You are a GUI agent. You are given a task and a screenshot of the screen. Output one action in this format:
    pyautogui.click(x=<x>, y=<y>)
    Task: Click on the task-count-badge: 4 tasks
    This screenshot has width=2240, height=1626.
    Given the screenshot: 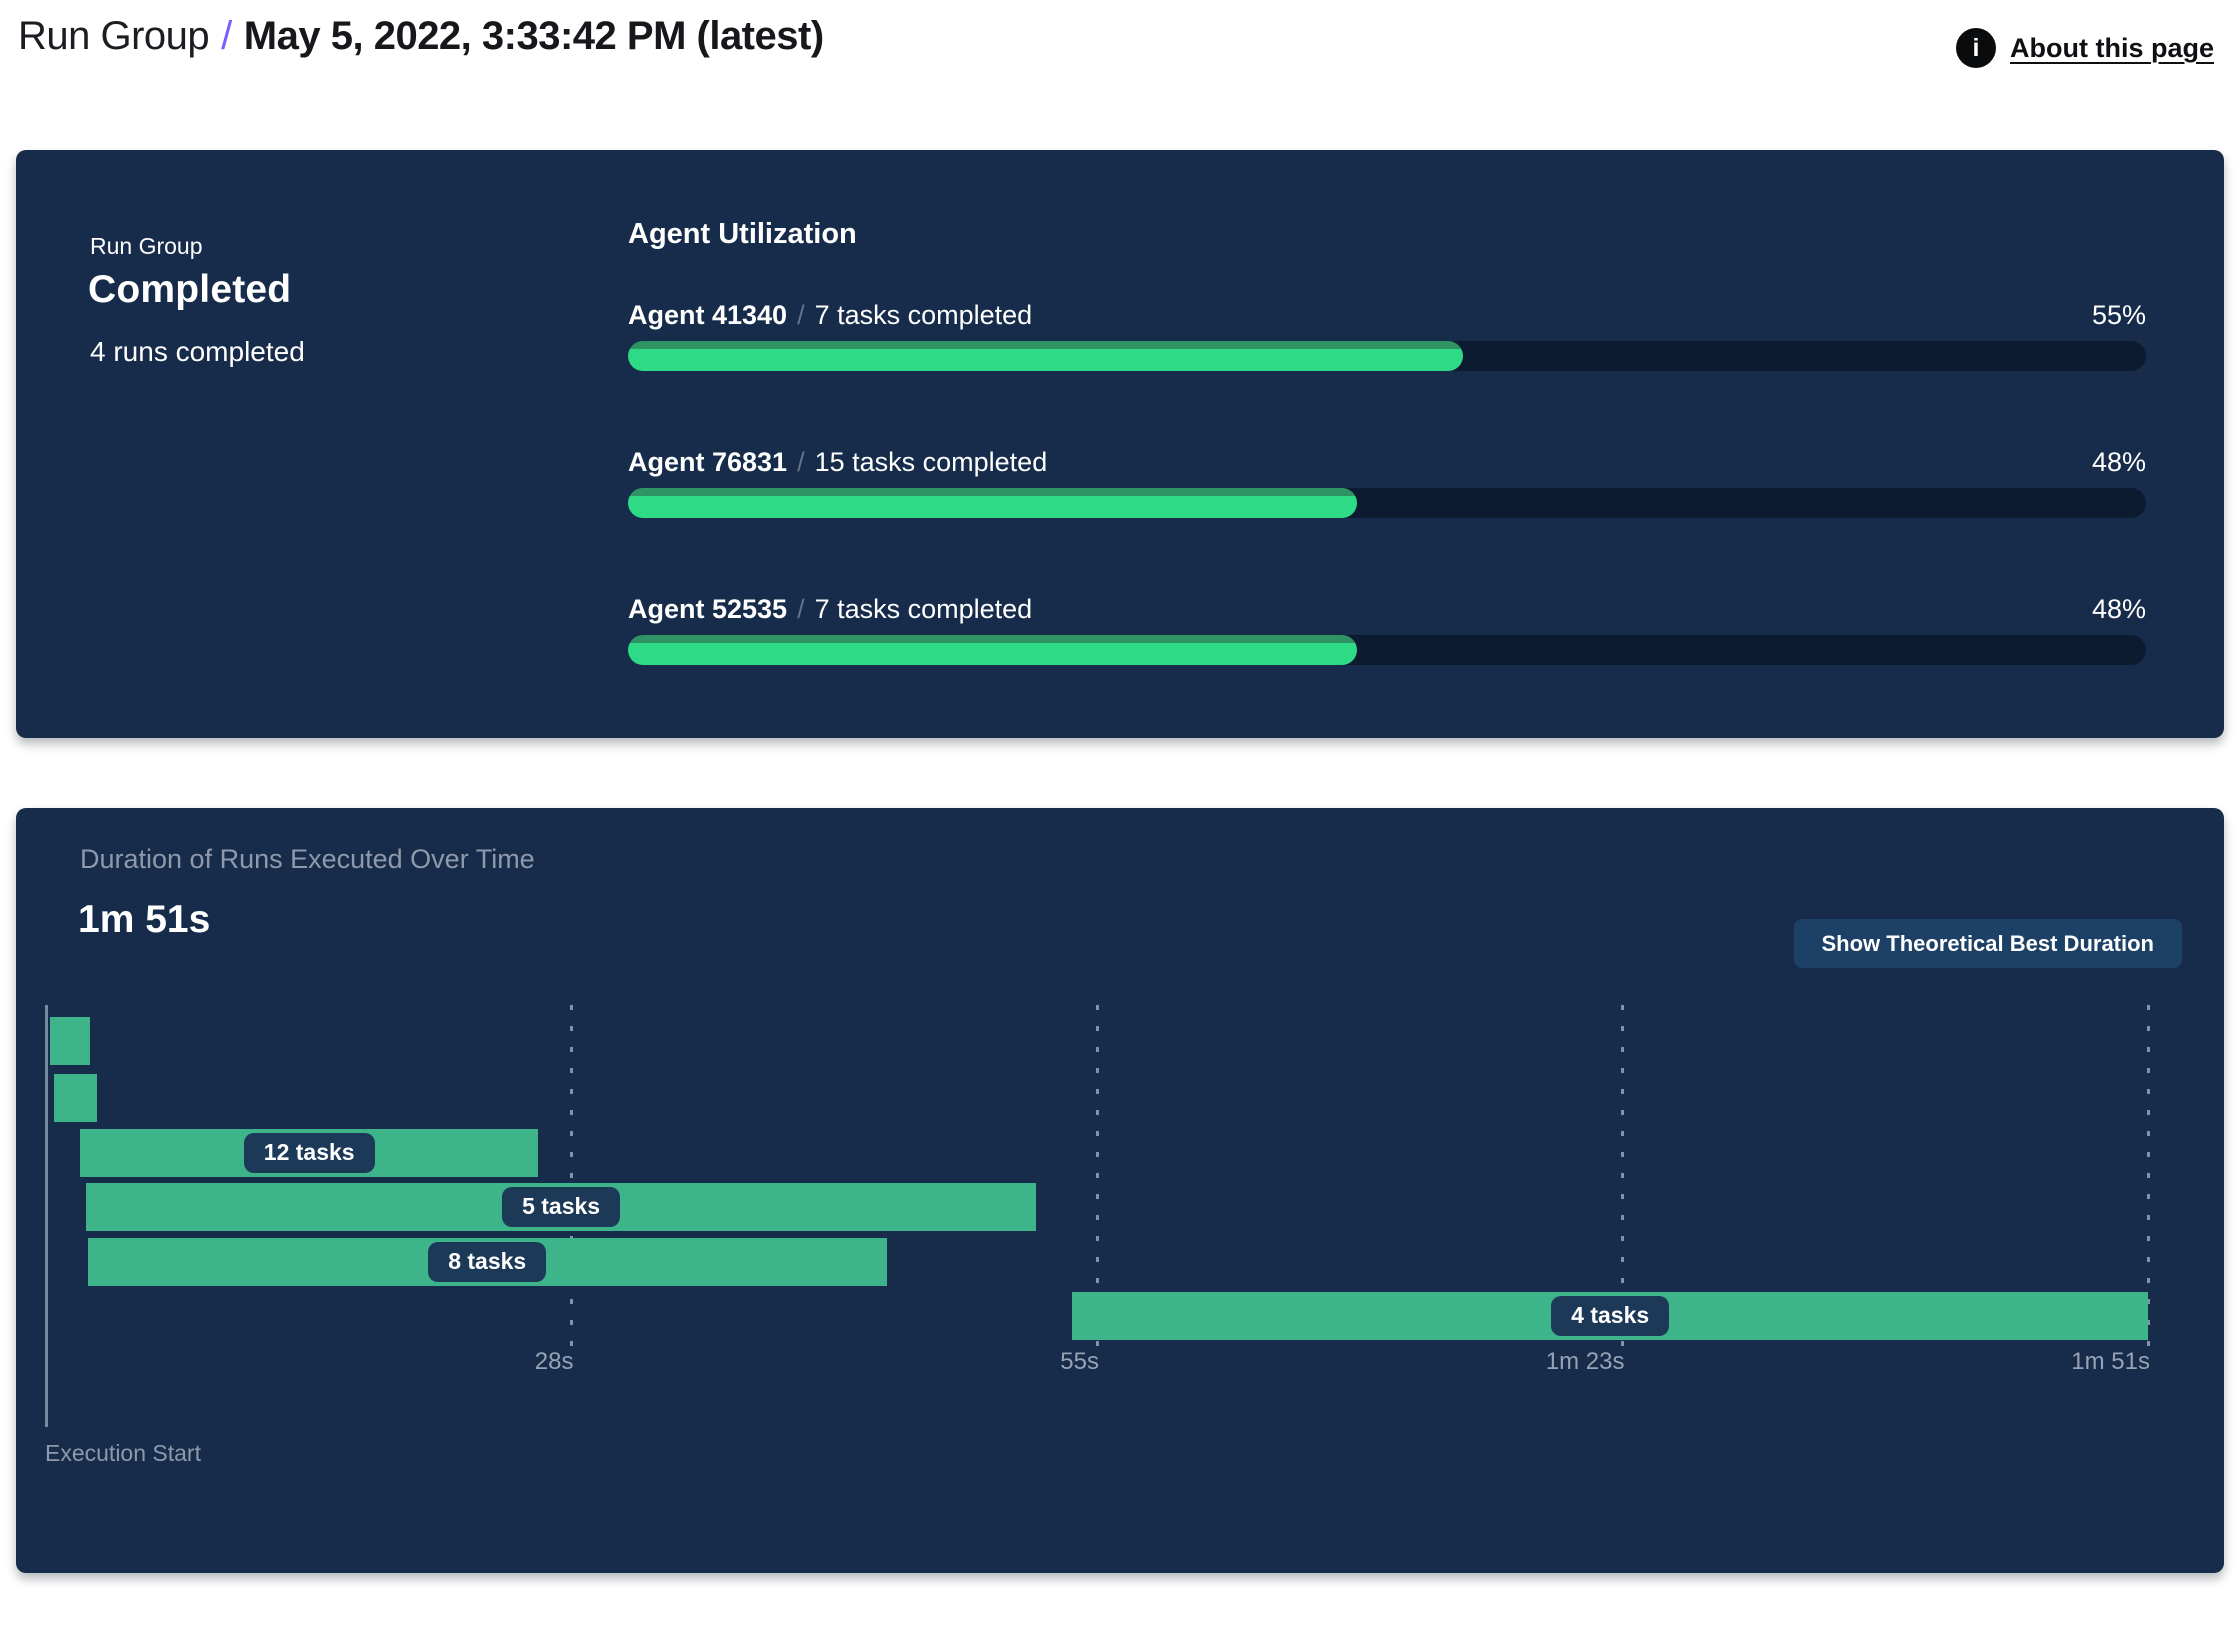 What is the action you would take?
    pyautogui.click(x=1610, y=1316)
    